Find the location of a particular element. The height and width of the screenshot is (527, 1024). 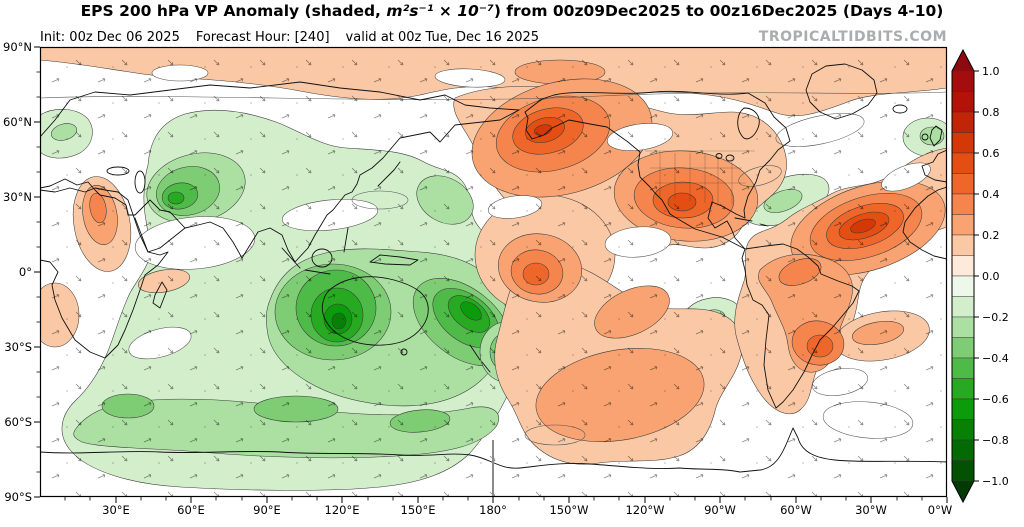

colorbar-label: −1.0 is located at coordinates (995, 481).